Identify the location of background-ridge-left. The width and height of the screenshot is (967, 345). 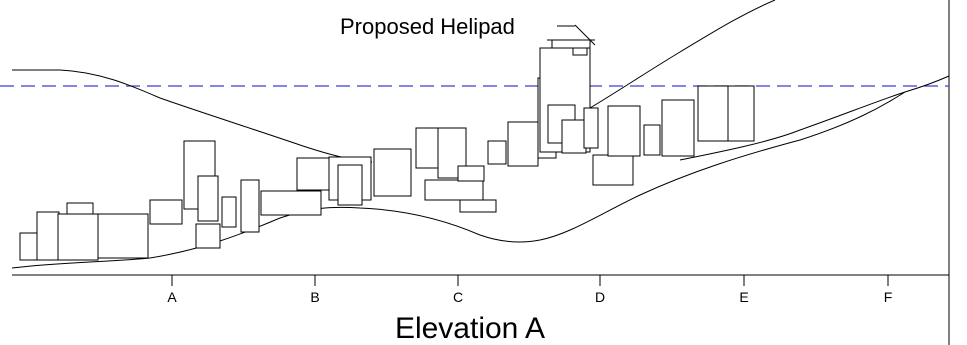
(192, 116).